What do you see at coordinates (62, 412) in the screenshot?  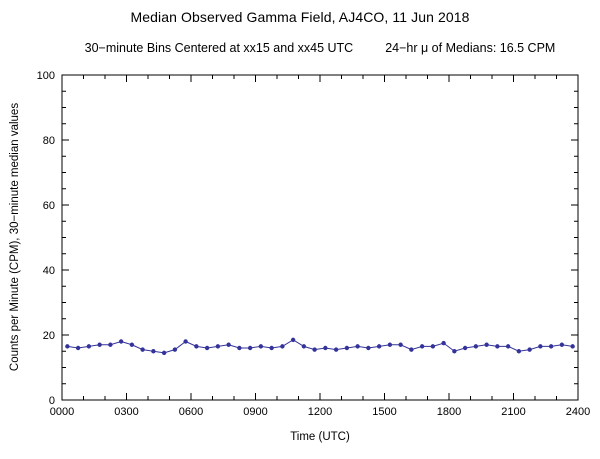 I see `x-tick-label: 0000` at bounding box center [62, 412].